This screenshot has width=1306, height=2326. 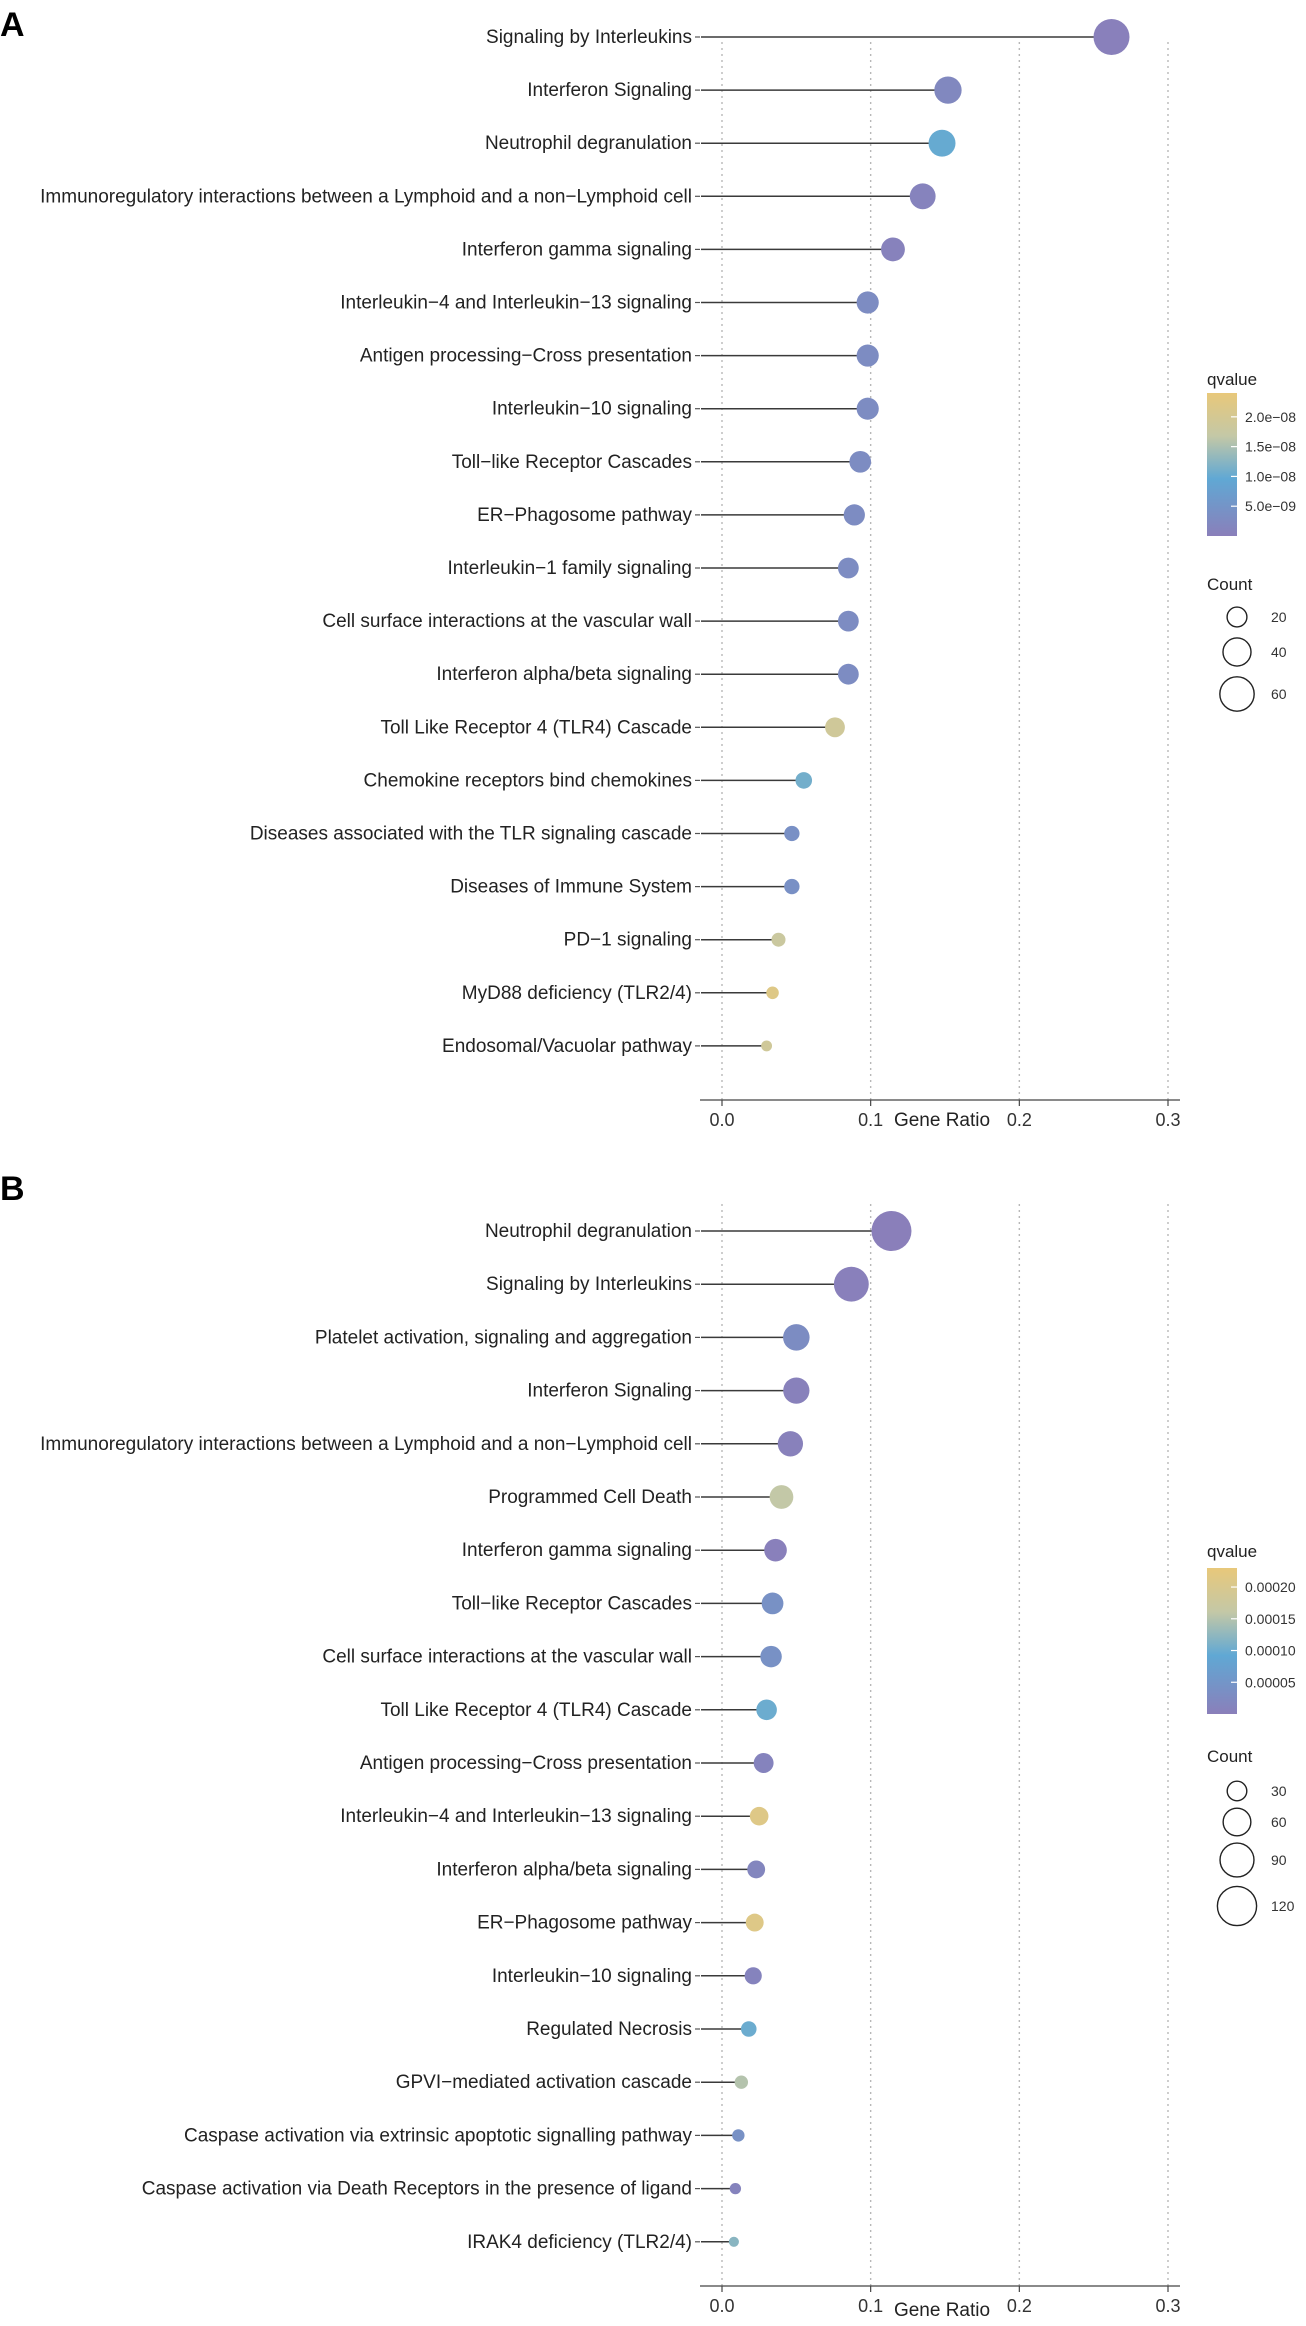 I want to click on panel-b-x-axis-title: Gene Ratio, so click(x=942, y=2310).